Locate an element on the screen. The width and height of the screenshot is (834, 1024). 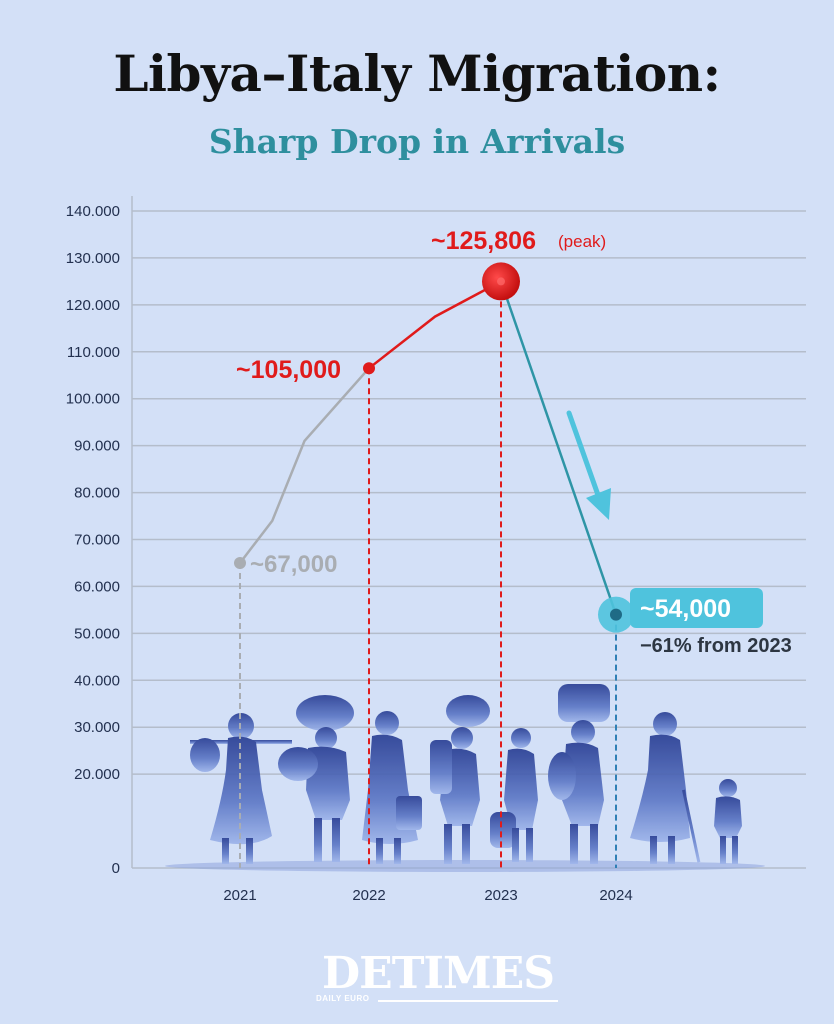
series-line-drop is located at coordinates (558, 448).